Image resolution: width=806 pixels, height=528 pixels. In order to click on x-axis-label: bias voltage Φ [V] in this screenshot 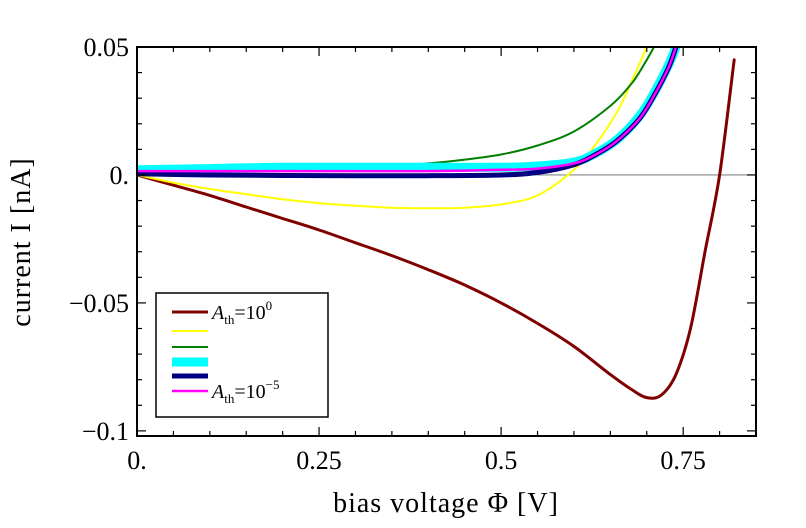, I will do `click(446, 503)`.